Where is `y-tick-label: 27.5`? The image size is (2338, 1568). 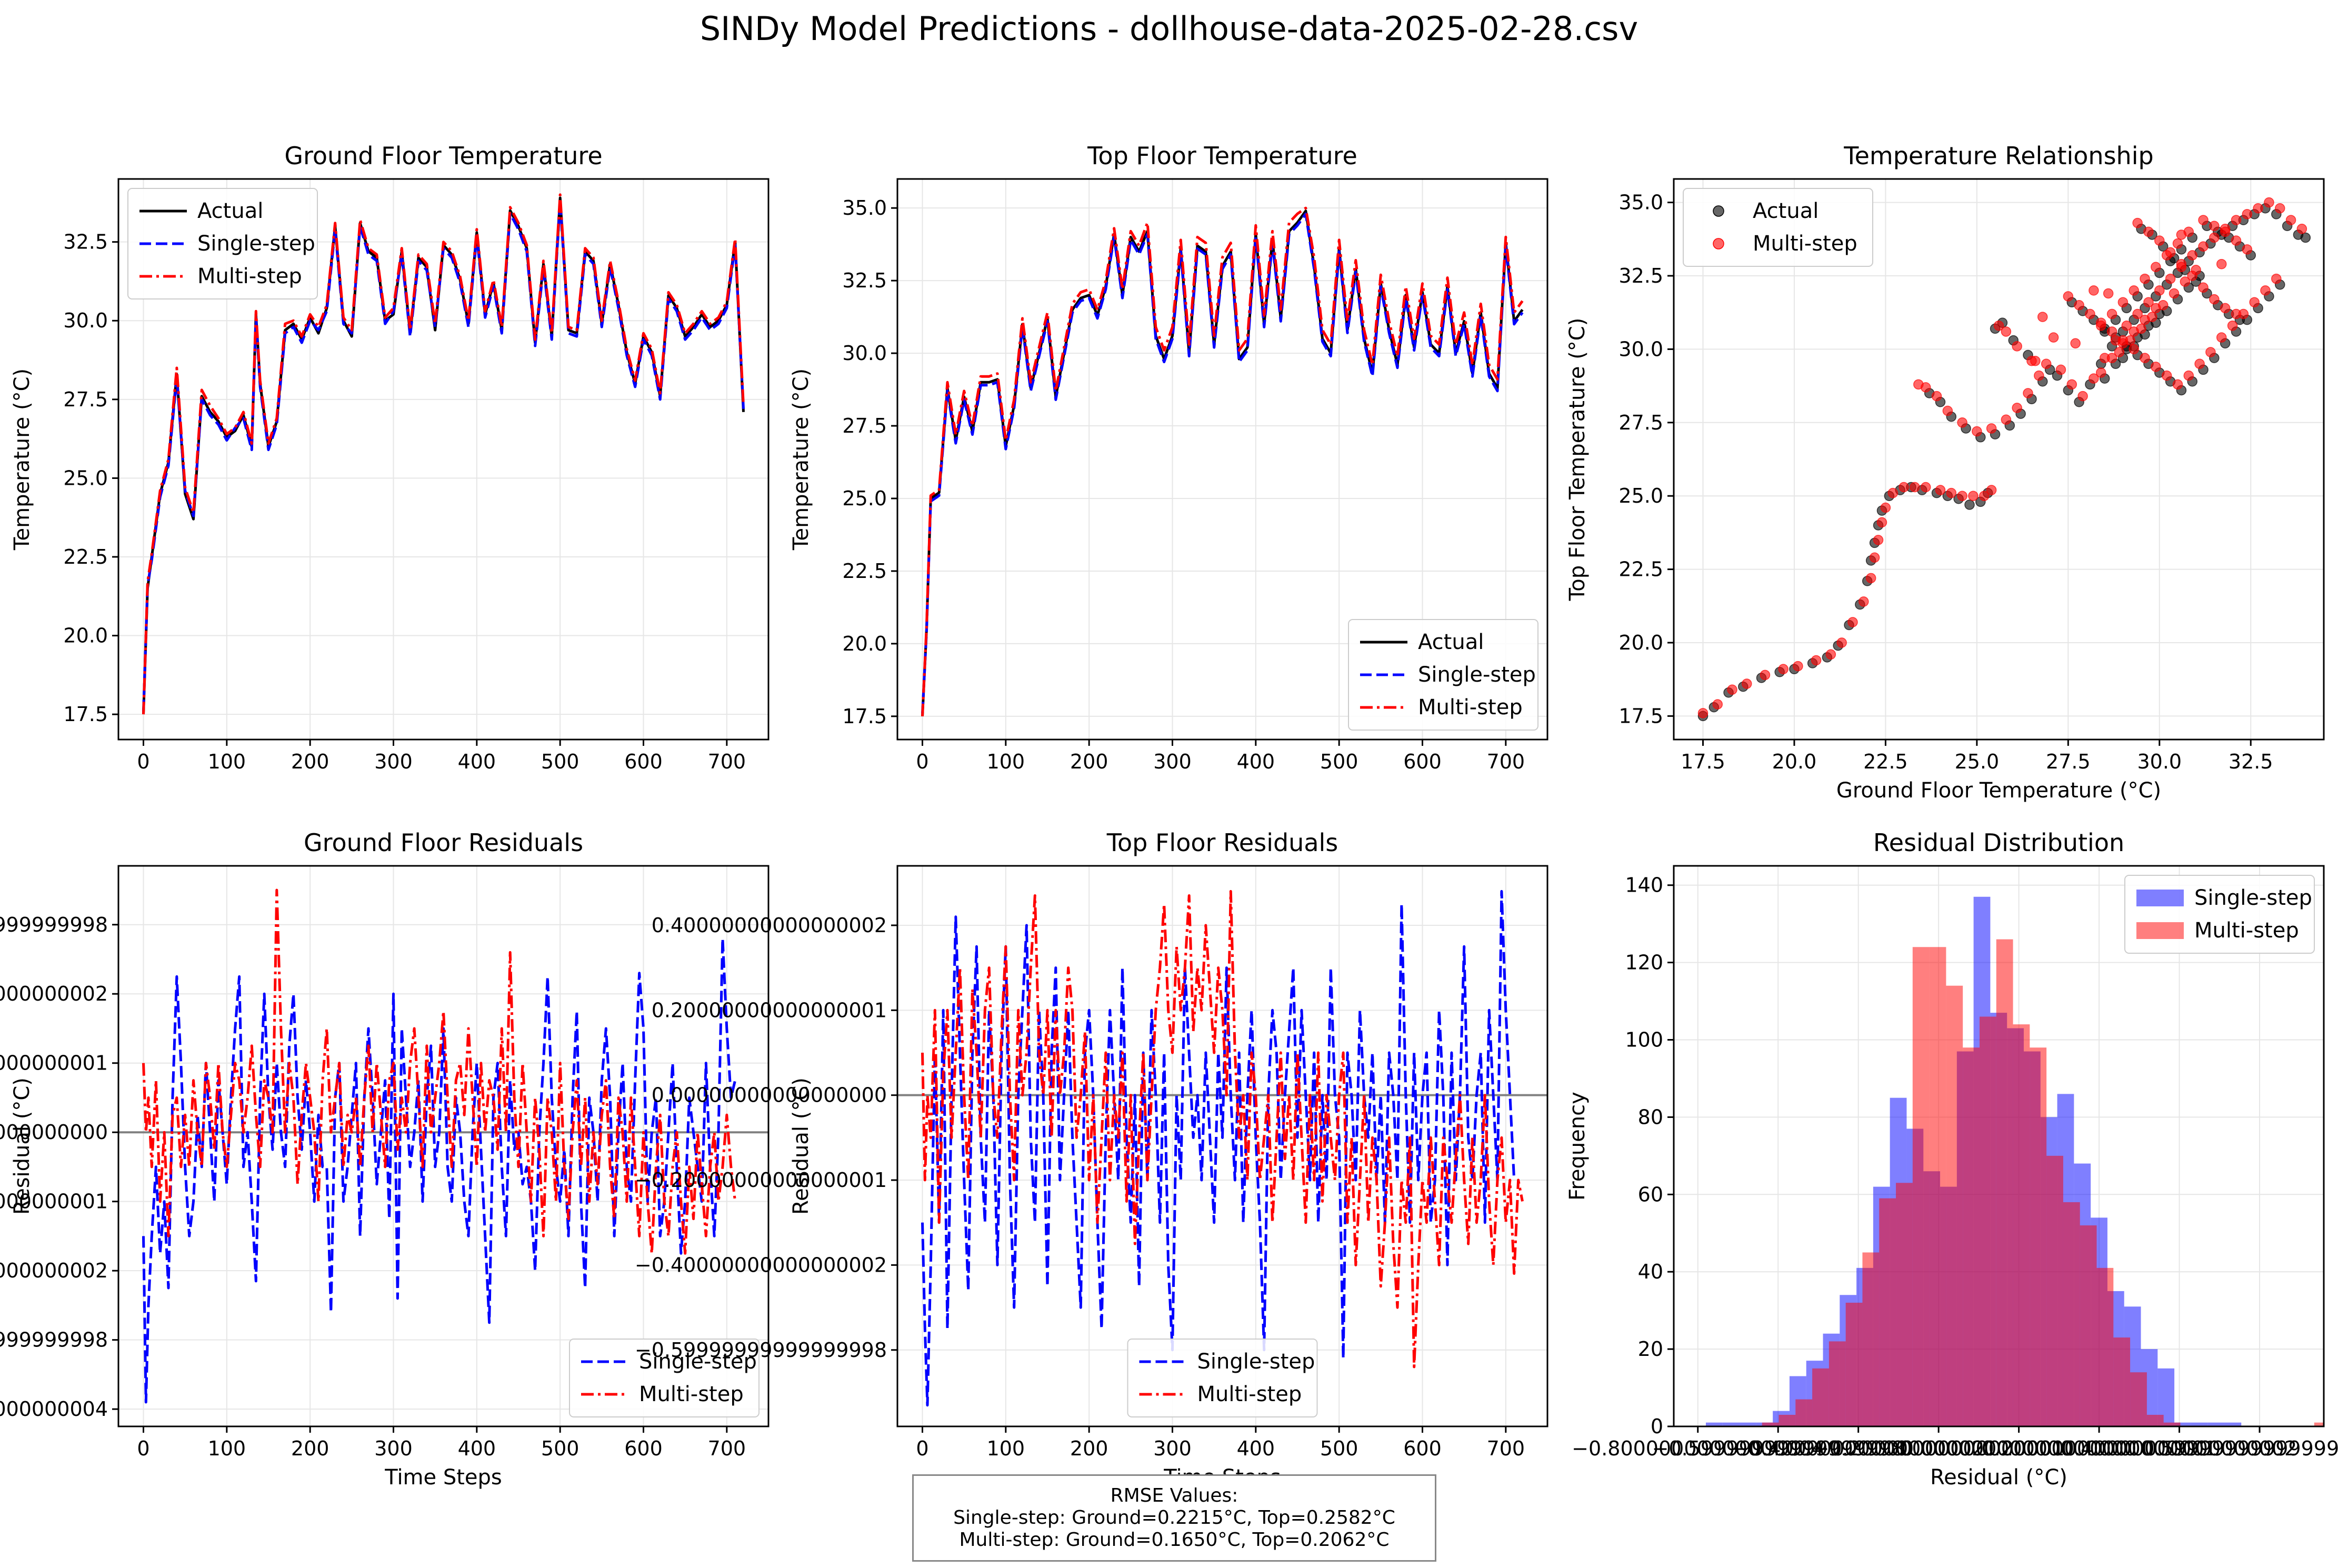
y-tick-label: 27.5 is located at coordinates (864, 425).